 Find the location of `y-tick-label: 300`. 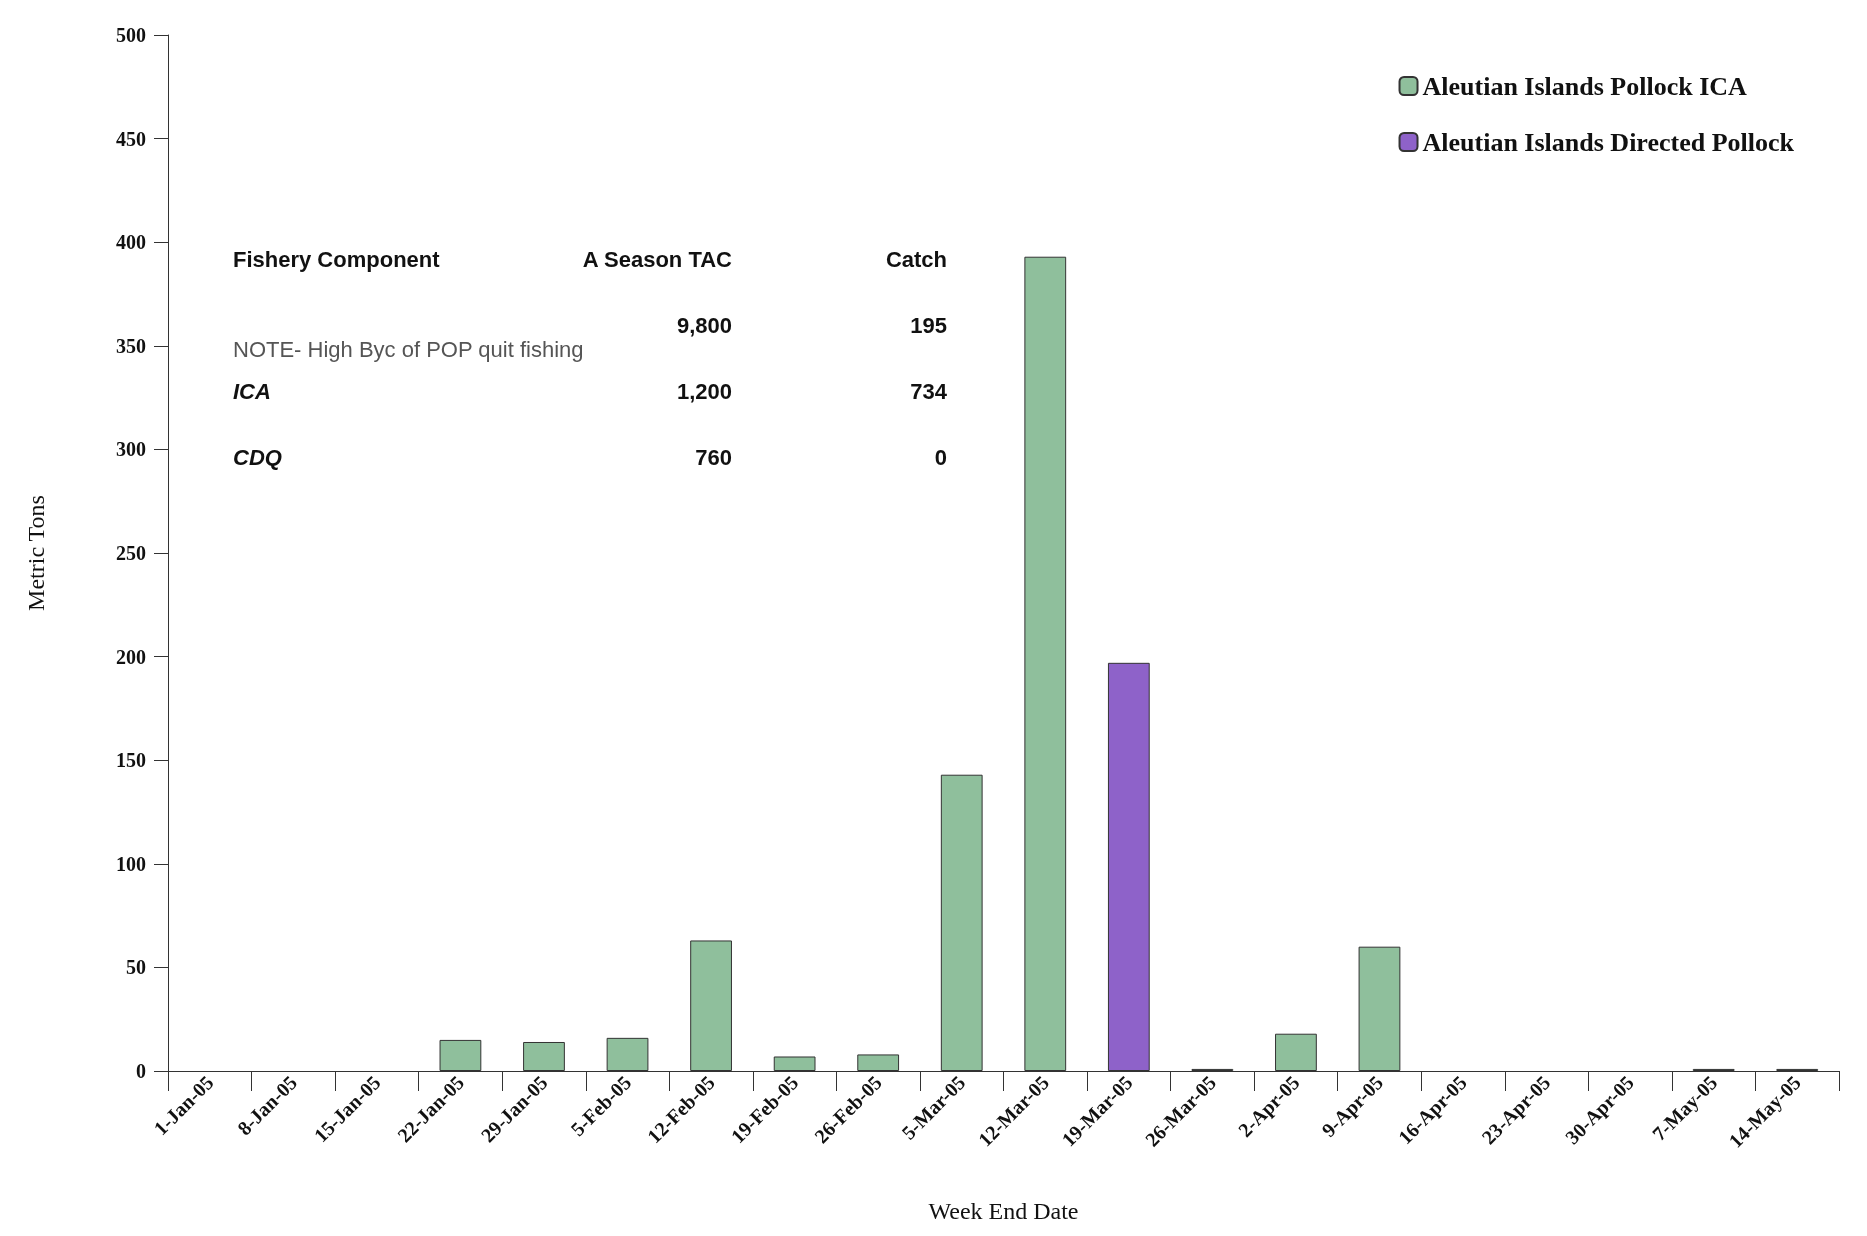

y-tick-label: 300 is located at coordinates (131, 449).